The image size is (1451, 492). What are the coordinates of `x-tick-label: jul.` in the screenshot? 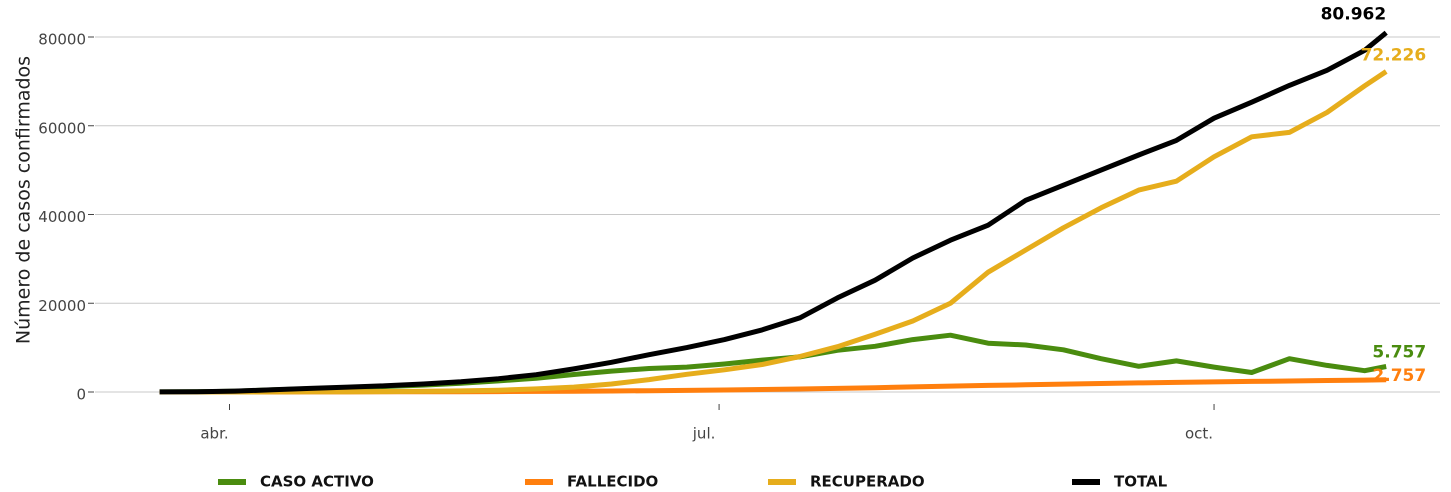 It's located at (704, 434).